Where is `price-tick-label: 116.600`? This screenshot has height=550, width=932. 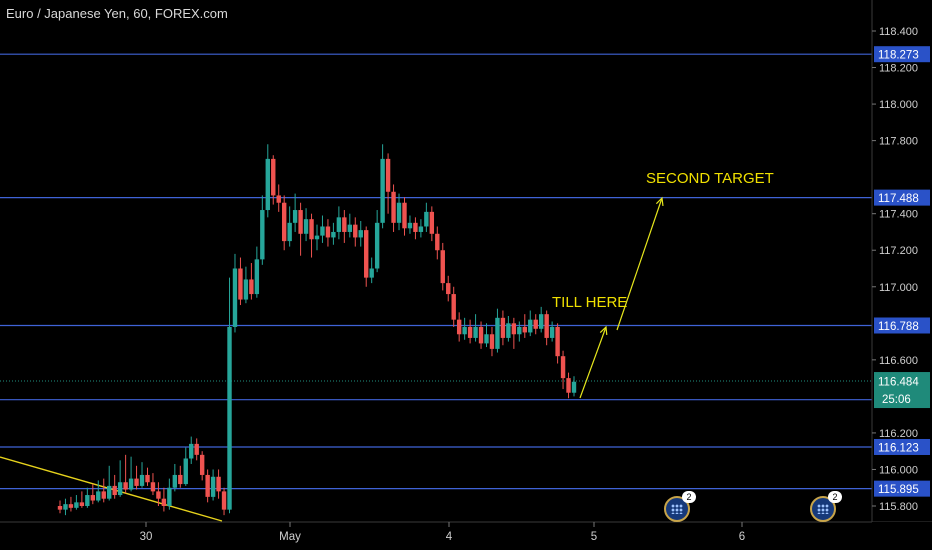
price-tick-label: 116.600 is located at coordinates (898, 361).